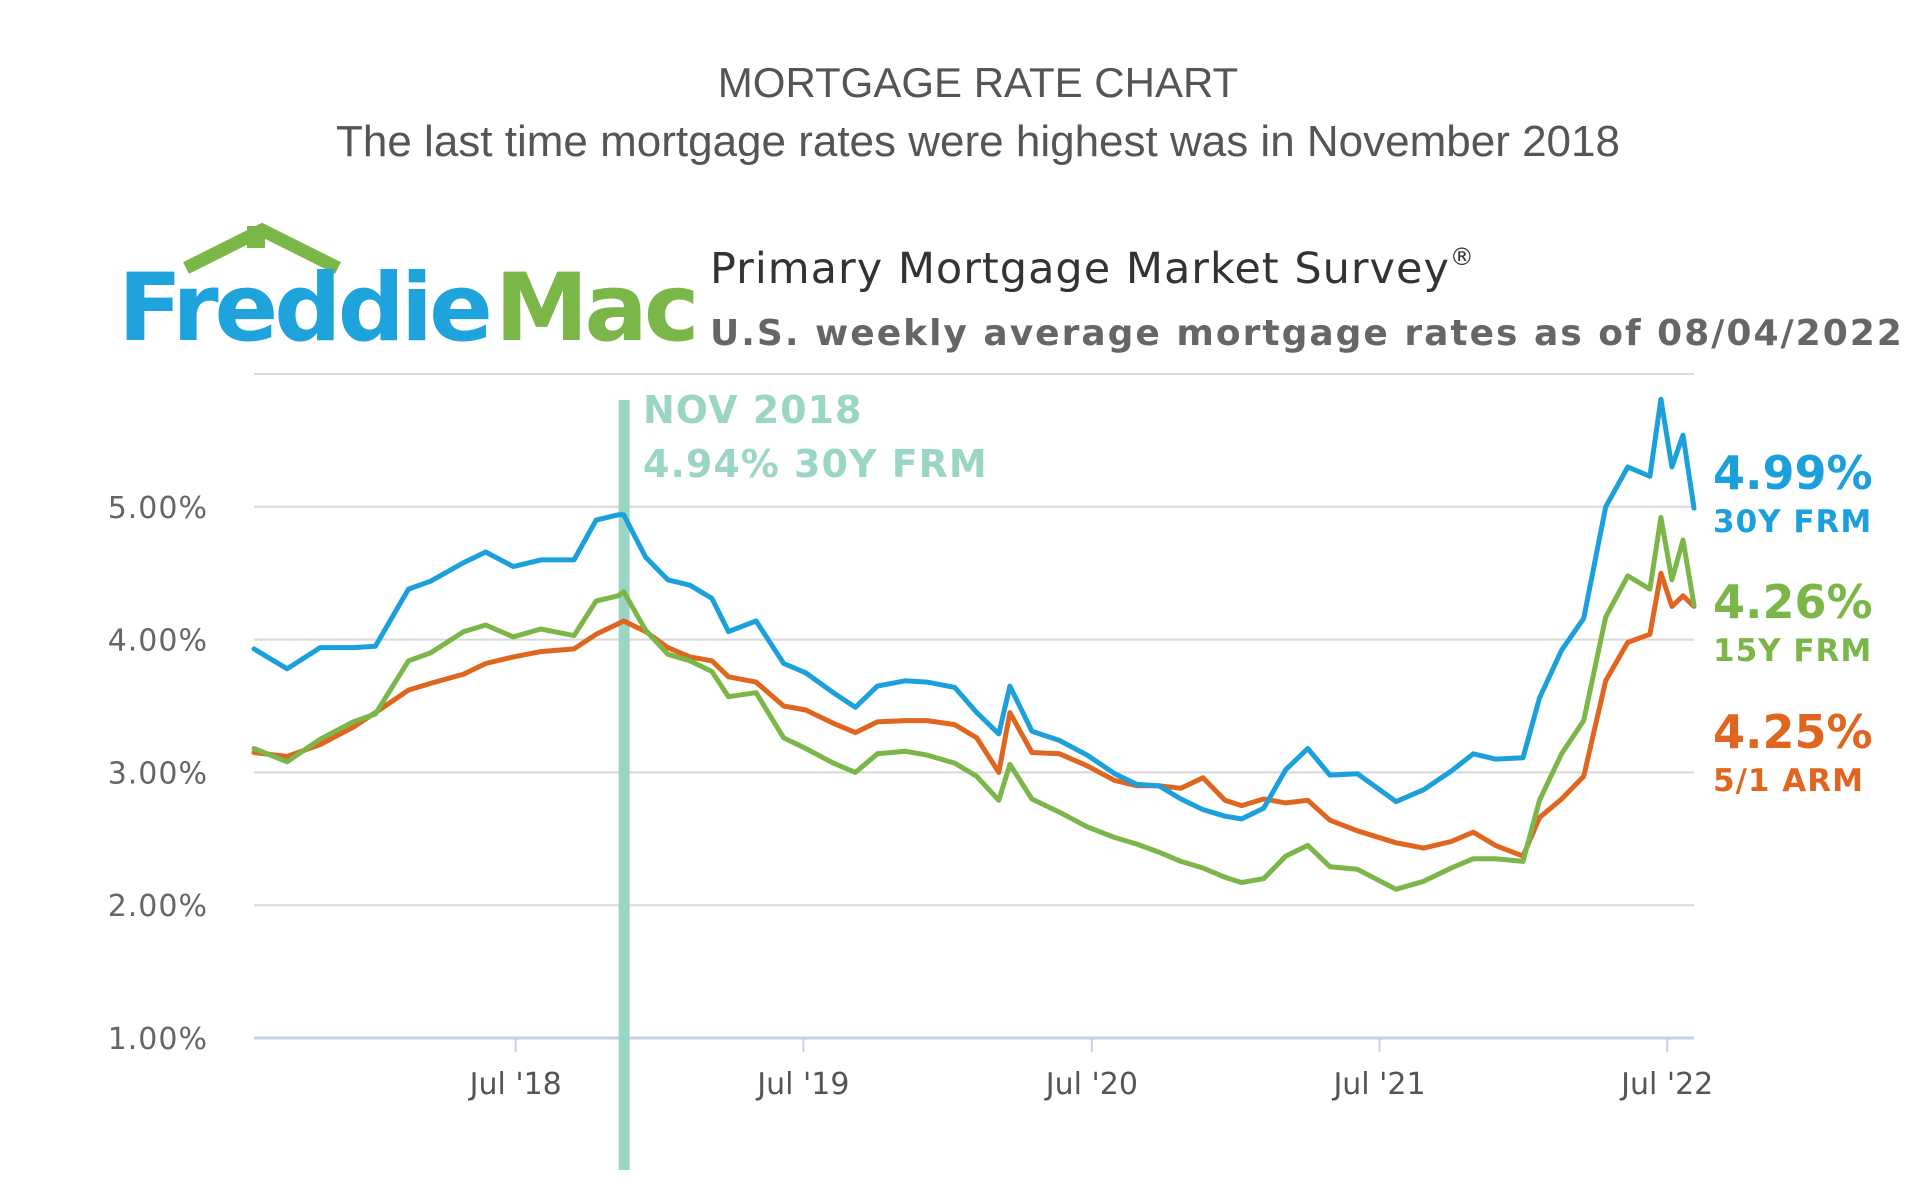 This screenshot has width=1920, height=1203. I want to click on end-value-5-1-arm: 4.25%, so click(1793, 732).